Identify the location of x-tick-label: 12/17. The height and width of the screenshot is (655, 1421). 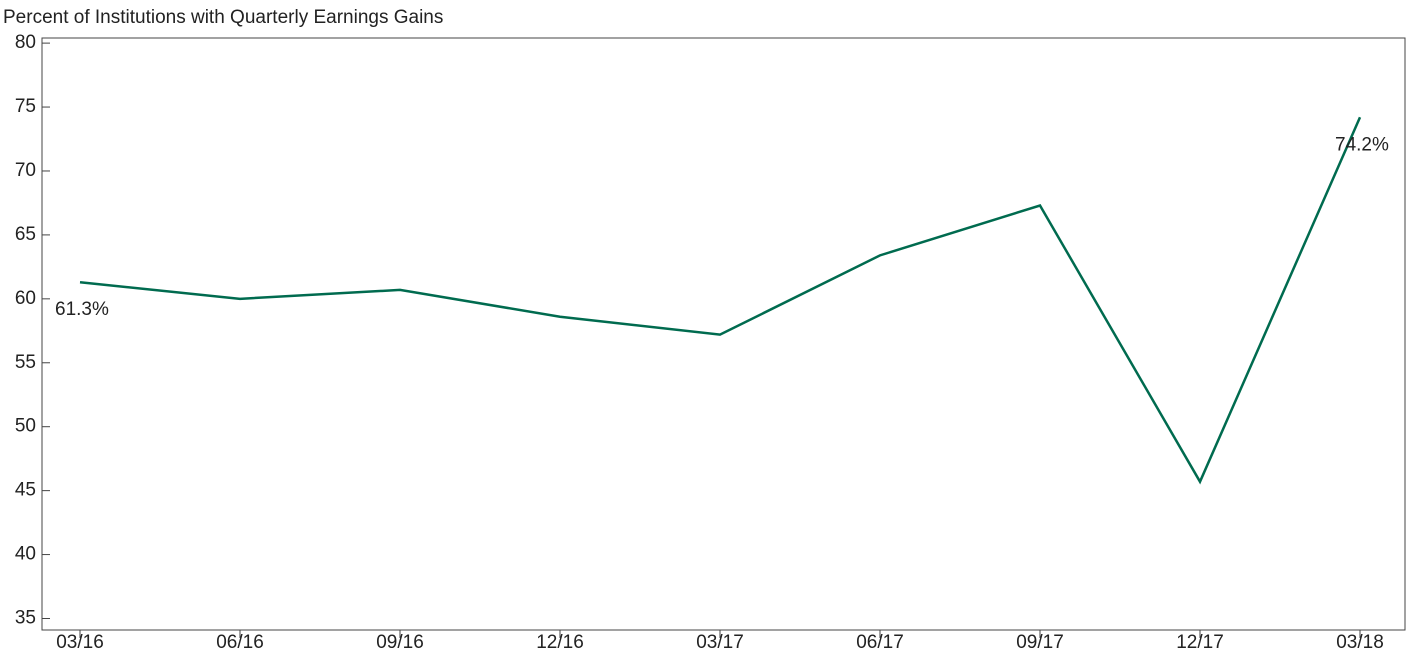
(1200, 642).